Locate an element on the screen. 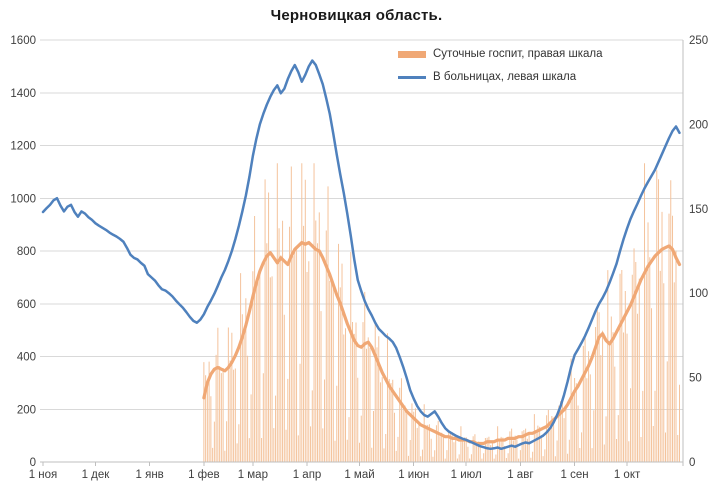  y-left-tick-label: 0 is located at coordinates (33, 463).